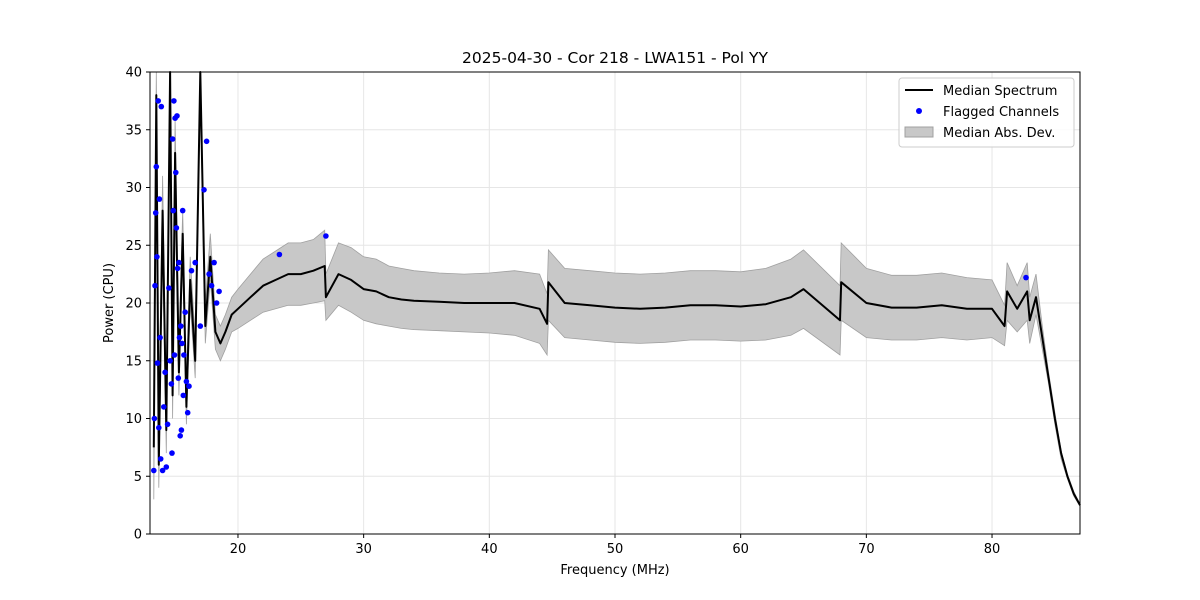 The image size is (1200, 600). I want to click on x-axis-ticks: 20 30 40 50 60 70 80, so click(615, 545).